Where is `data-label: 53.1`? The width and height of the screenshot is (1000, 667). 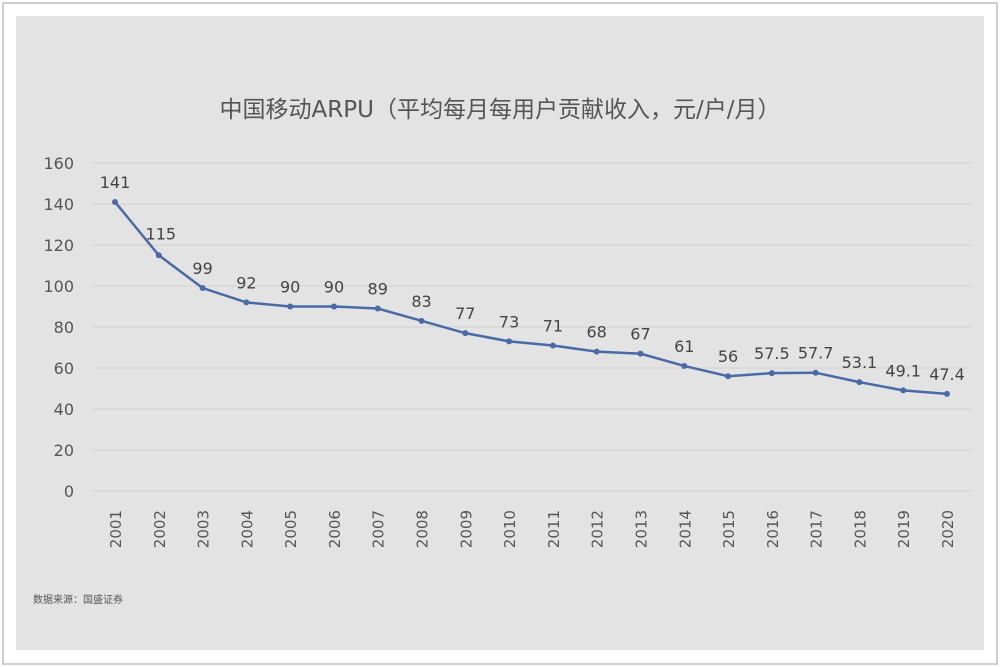
data-label: 53.1 is located at coordinates (860, 362).